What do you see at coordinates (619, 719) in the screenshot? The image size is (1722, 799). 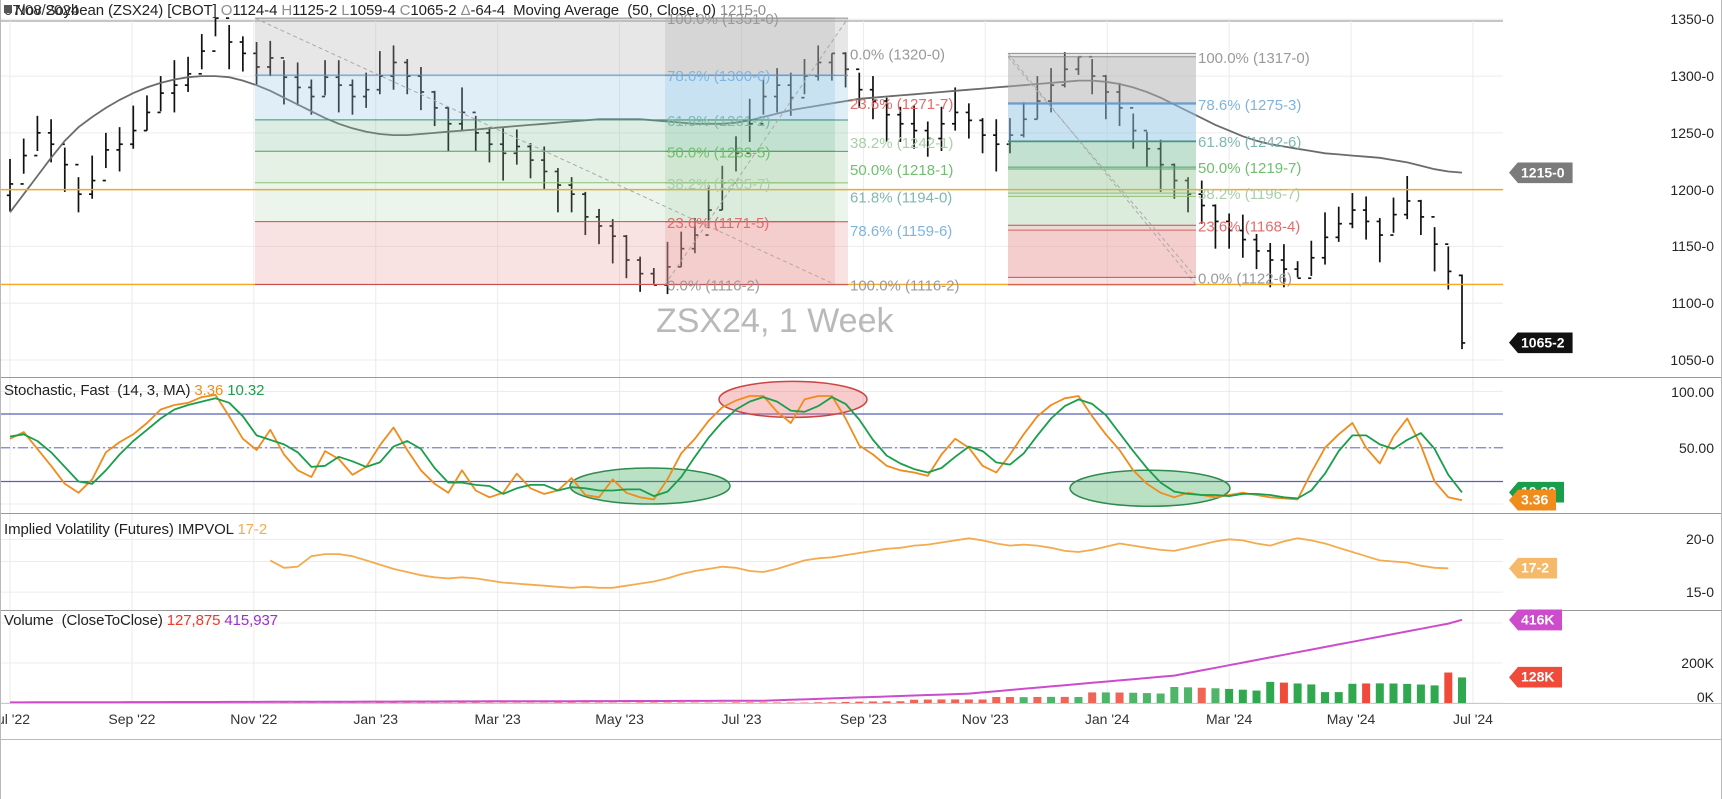 I see `x-axis-label: May '23` at bounding box center [619, 719].